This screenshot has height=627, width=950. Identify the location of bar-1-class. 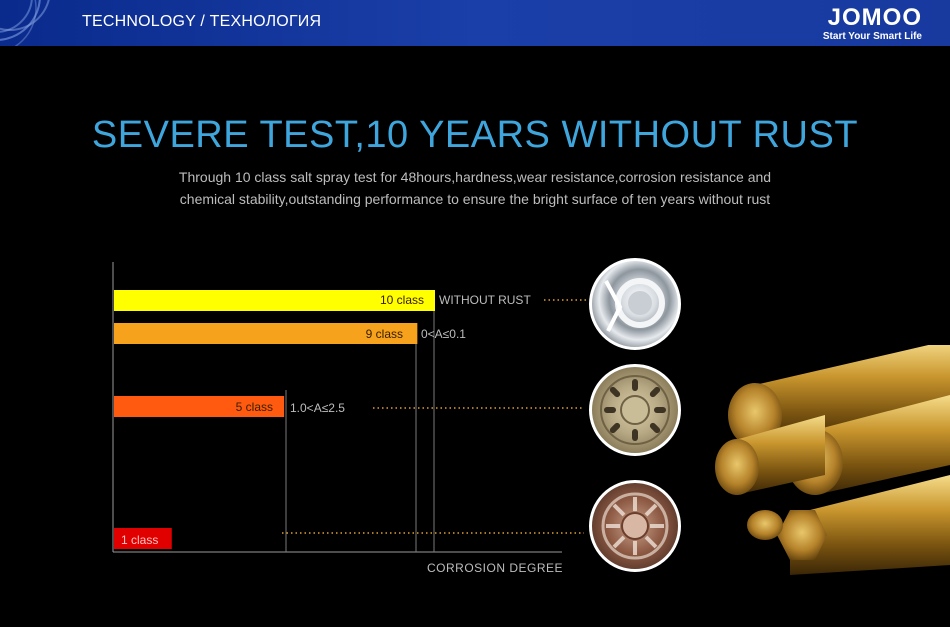
(143, 538).